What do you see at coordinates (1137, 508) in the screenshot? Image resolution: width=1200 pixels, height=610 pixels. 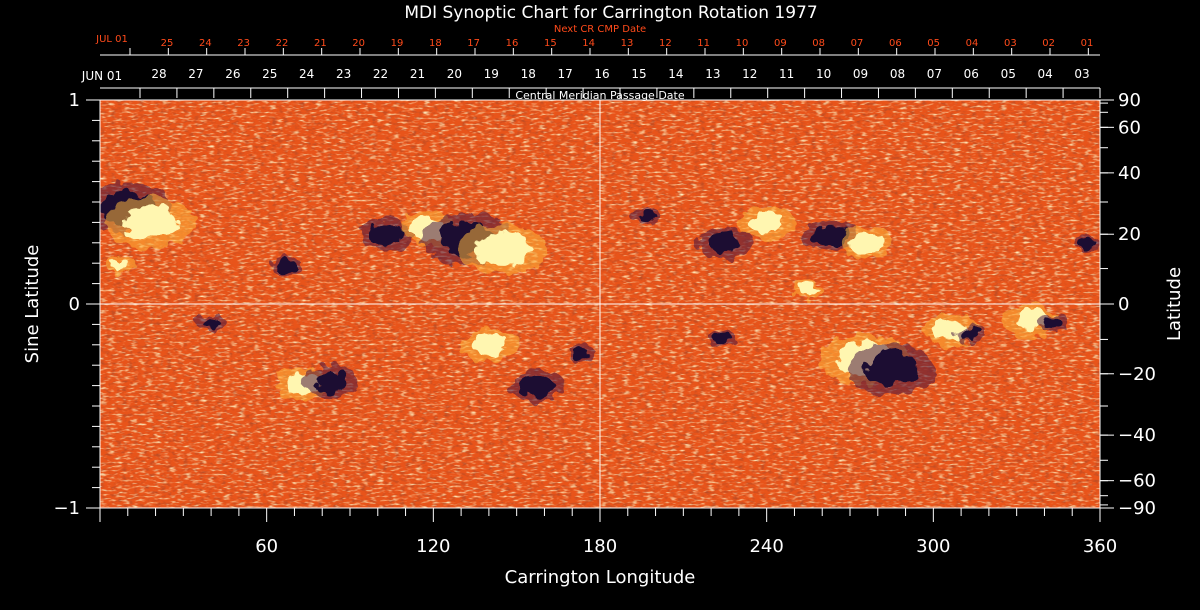 I see `y-tick-label-right: −90` at bounding box center [1137, 508].